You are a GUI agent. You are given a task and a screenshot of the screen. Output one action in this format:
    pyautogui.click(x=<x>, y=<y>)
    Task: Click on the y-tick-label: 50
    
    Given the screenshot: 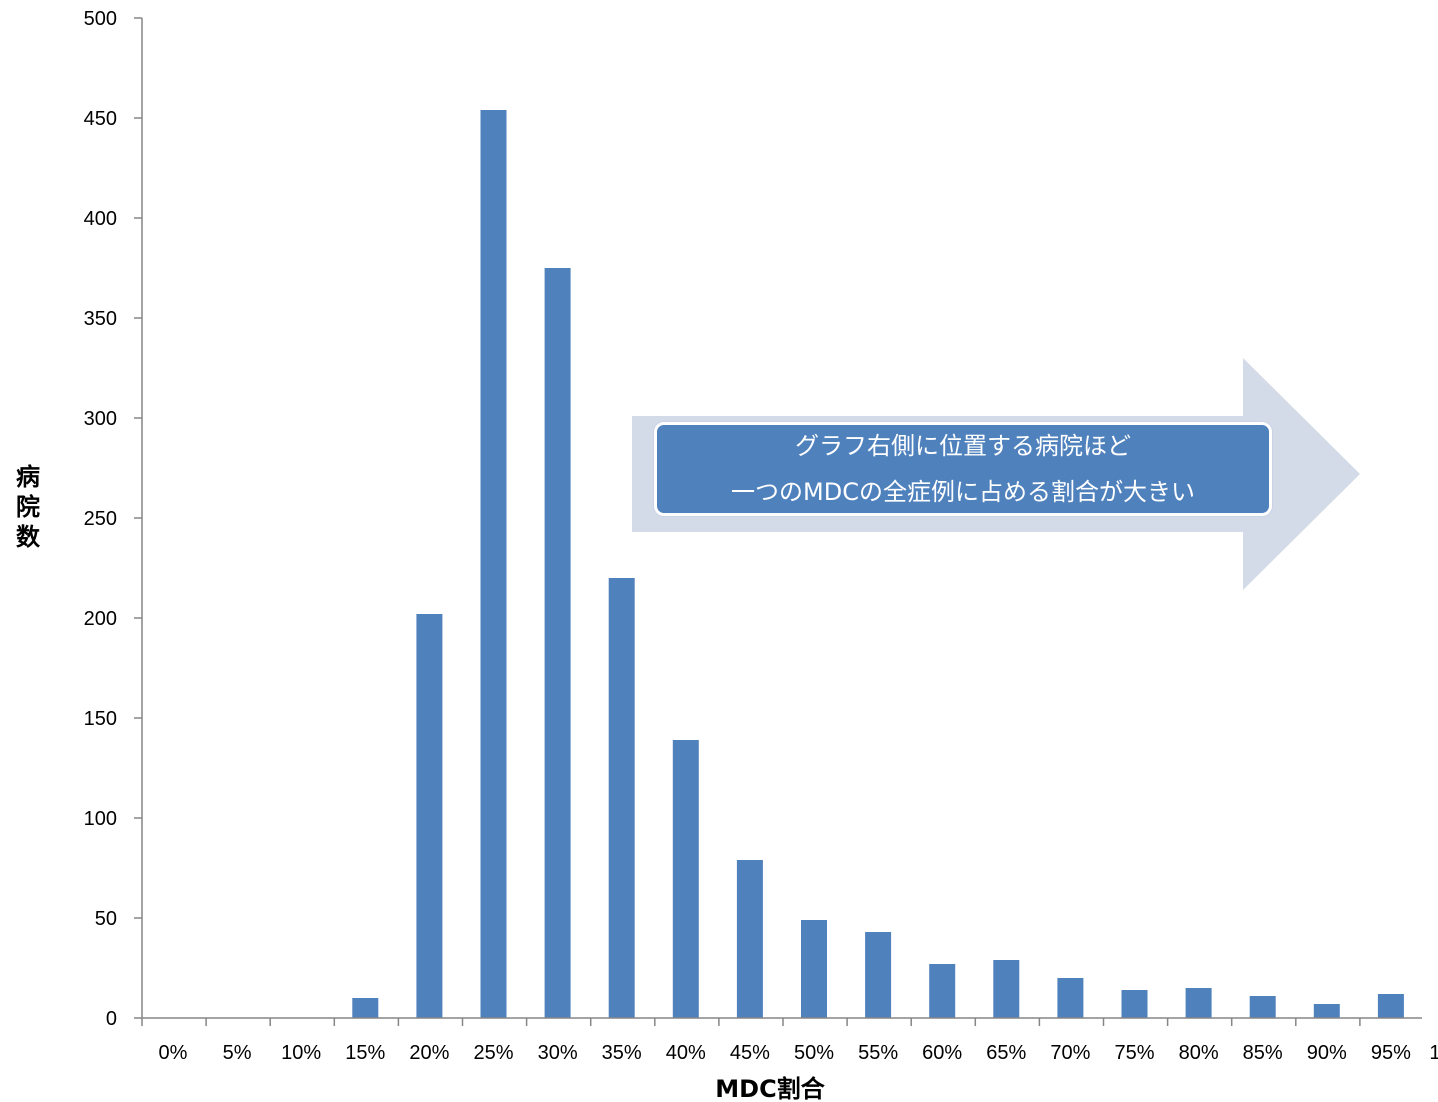 What is the action you would take?
    pyautogui.click(x=106, y=919)
    